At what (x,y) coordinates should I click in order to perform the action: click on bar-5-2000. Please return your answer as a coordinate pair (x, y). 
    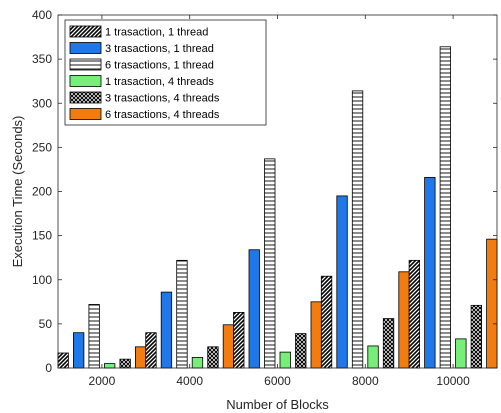
    Looking at the image, I should click on (125, 363).